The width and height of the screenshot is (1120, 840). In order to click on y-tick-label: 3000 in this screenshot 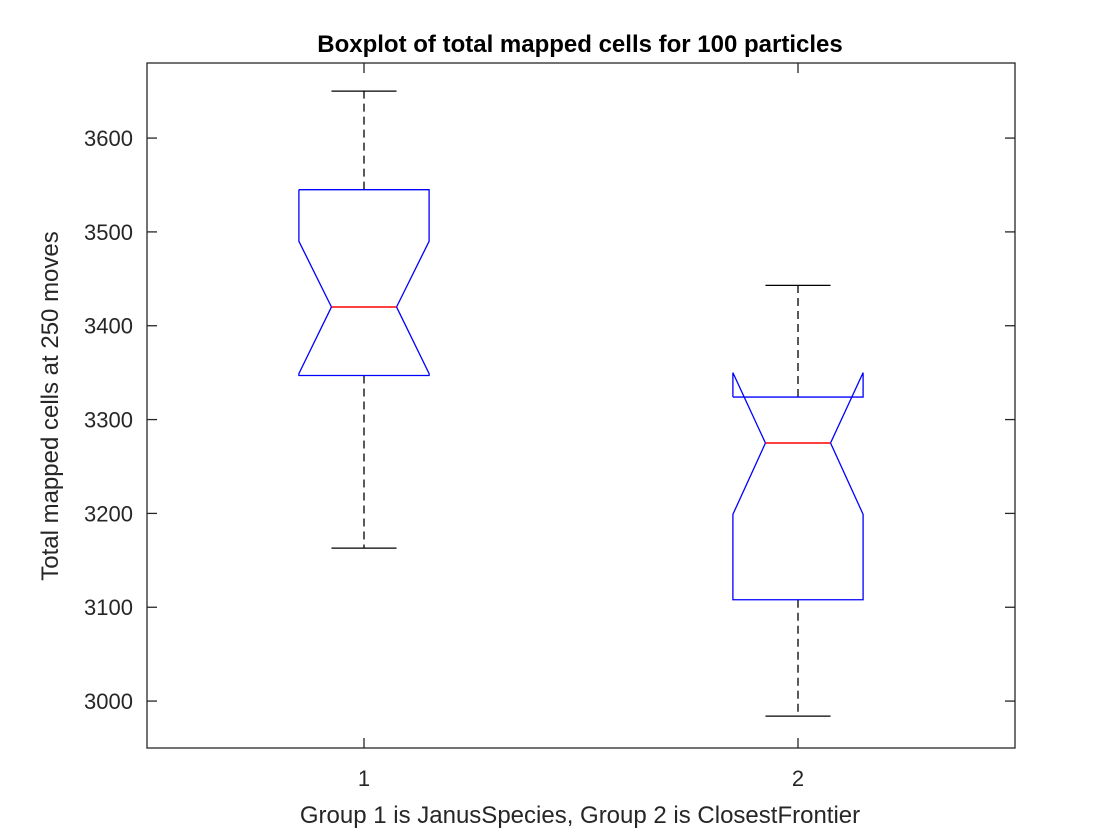, I will do `click(108, 701)`.